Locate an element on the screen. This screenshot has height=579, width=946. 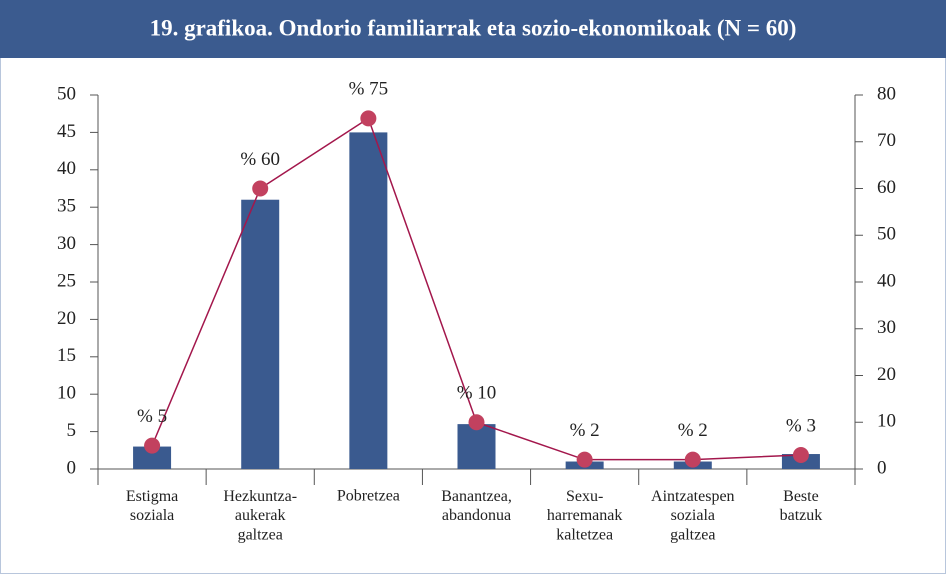
y-tick-label: 5 is located at coordinates (72, 430).